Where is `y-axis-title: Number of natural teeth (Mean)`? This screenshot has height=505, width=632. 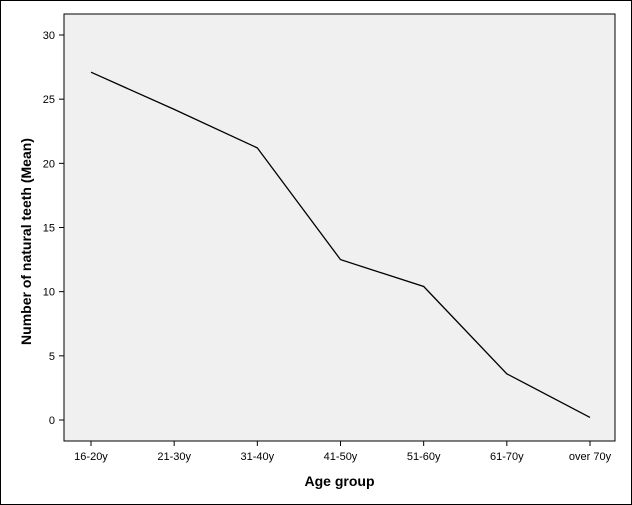
y-axis-title: Number of natural teeth (Mean) is located at coordinates (26, 241).